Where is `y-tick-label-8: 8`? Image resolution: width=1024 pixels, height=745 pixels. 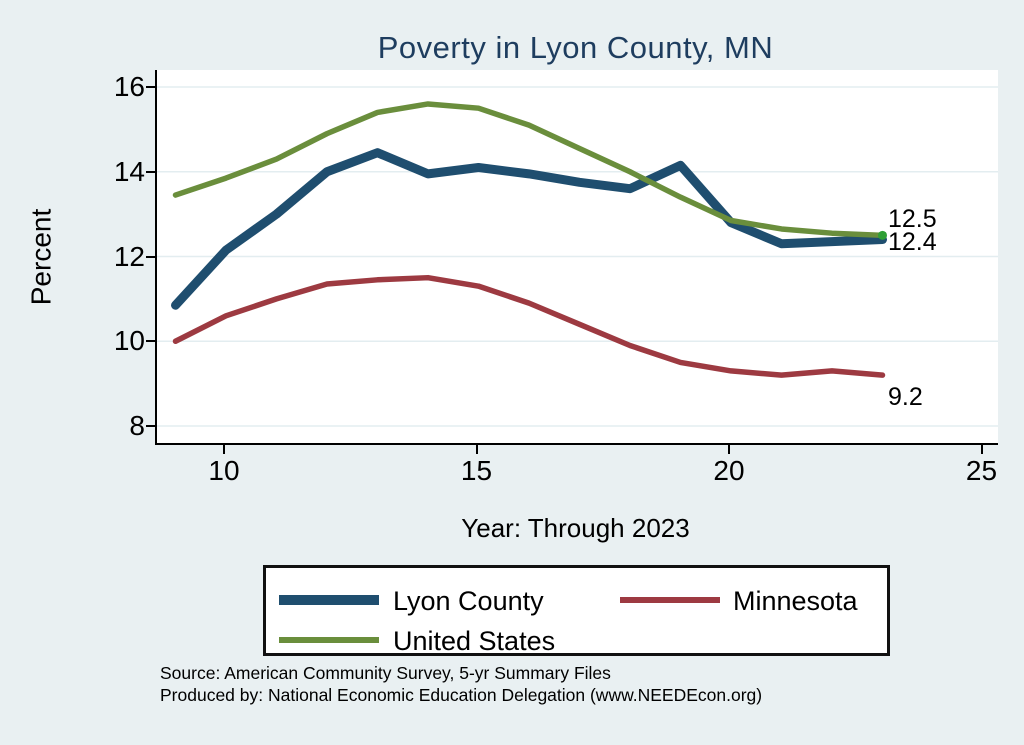 y-tick-label-8: 8 is located at coordinates (137, 425).